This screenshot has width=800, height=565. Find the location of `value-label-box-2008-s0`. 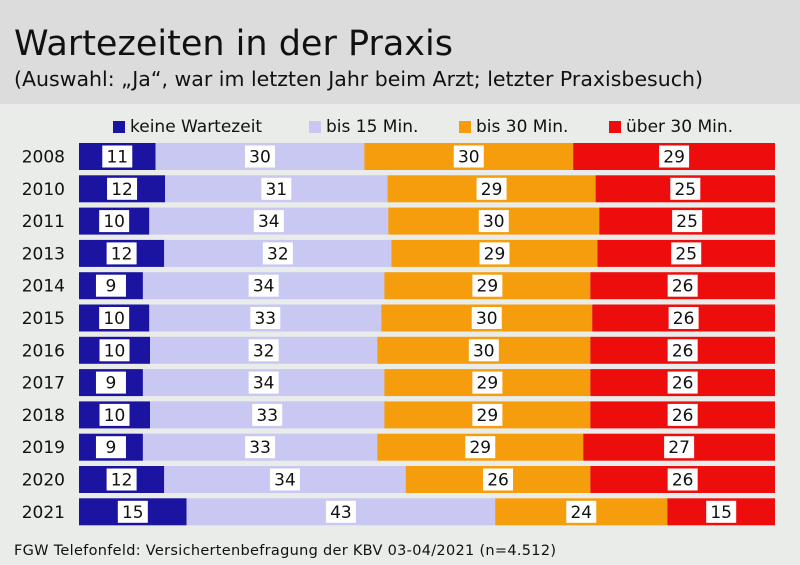

value-label-box-2008-s0 is located at coordinates (117, 156).